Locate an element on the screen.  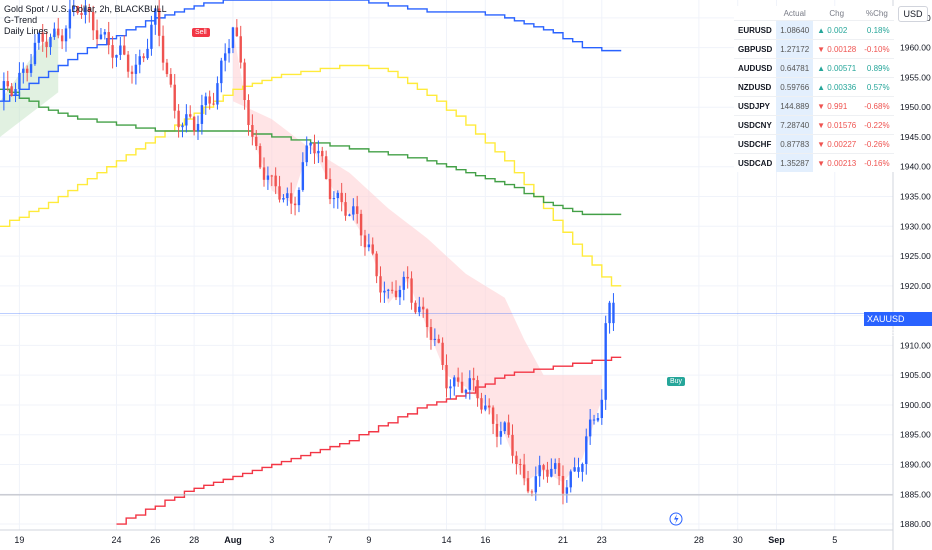
quote-row: EURUSD 1.08640 ▲ 0.002 0.18% is located at coordinates (814, 30).